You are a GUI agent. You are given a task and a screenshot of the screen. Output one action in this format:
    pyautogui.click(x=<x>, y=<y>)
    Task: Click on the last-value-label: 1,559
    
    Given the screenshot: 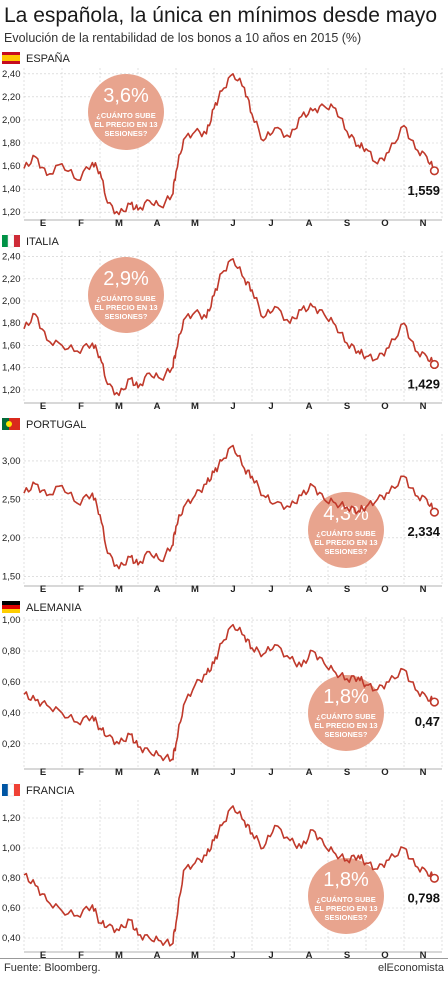 What is the action you would take?
    pyautogui.click(x=423, y=190)
    